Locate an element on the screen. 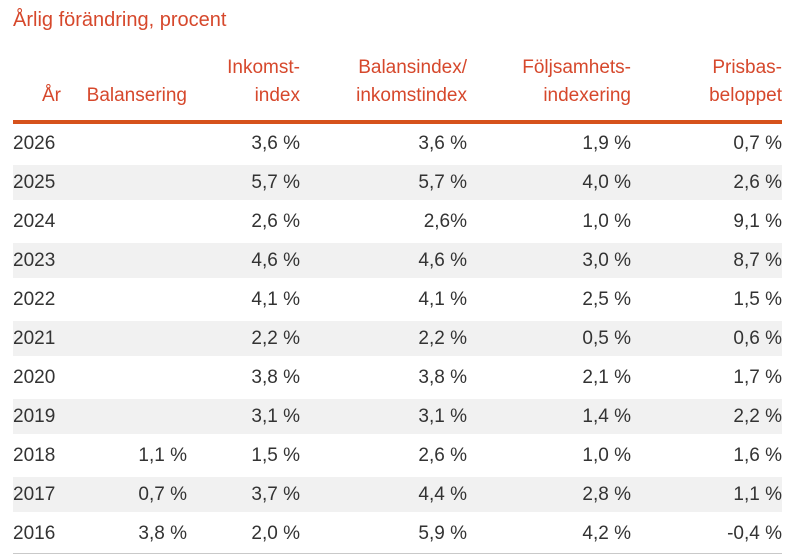  year-cell: 2024 is located at coordinates (34, 221).